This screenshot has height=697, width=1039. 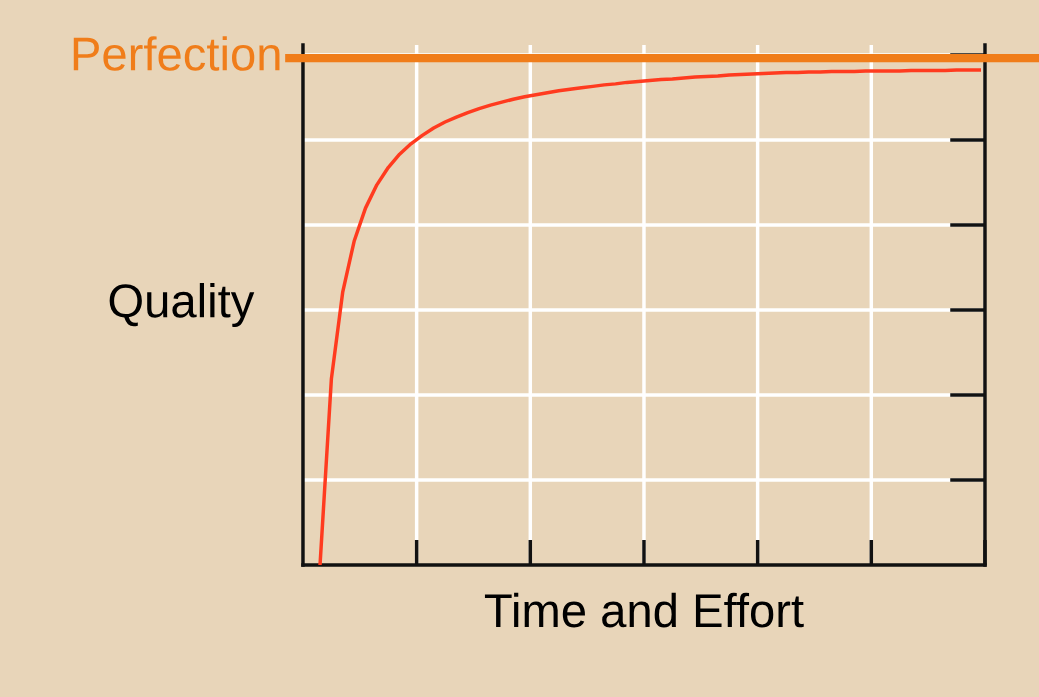 I want to click on y-axis-title: Quality, so click(x=182, y=305).